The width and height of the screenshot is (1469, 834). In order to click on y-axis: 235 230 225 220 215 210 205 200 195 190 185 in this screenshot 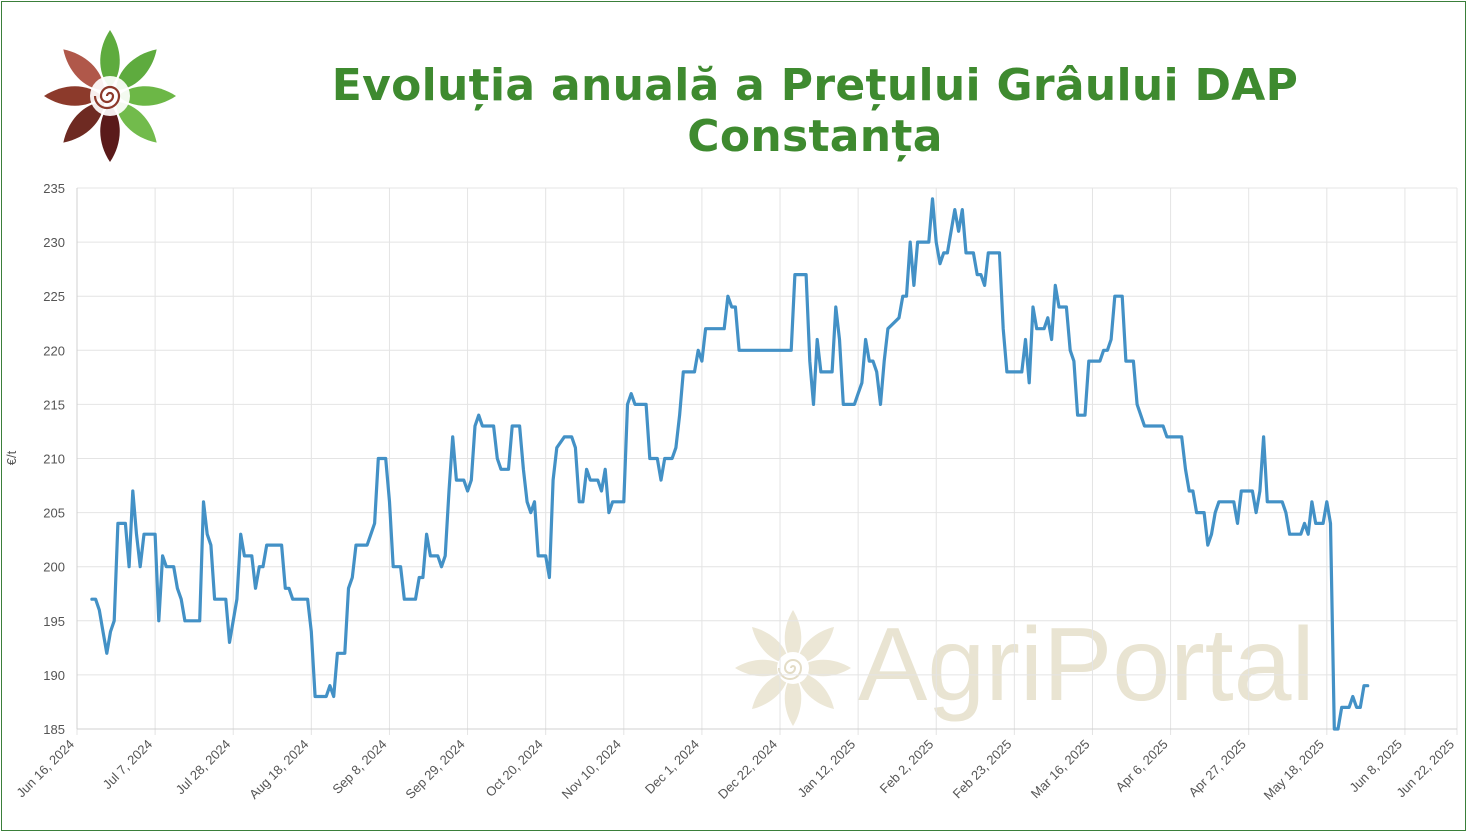, I will do `click(54, 459)`.